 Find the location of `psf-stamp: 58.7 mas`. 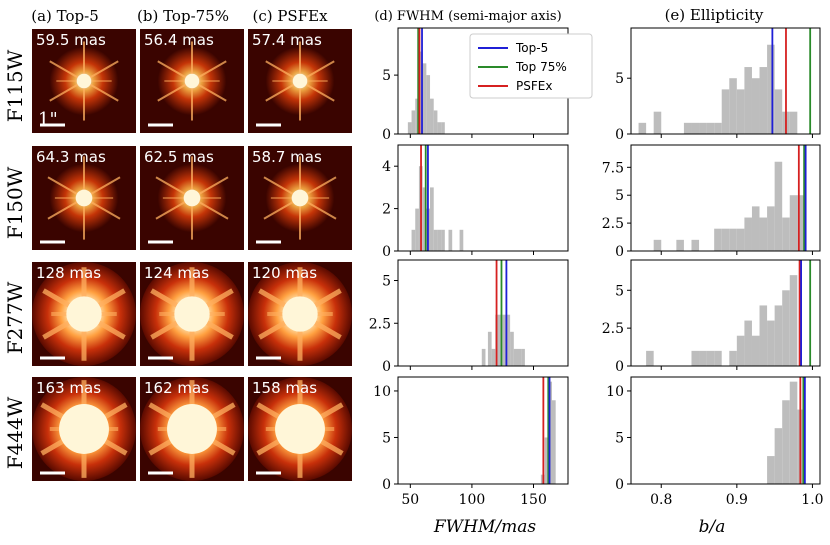

psf-stamp: 58.7 mas is located at coordinates (300, 198).